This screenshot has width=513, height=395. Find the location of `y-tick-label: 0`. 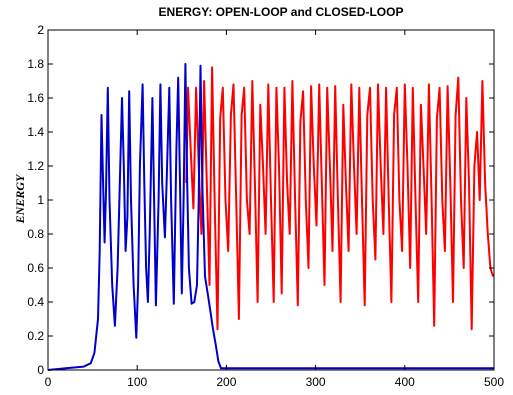

y-tick-label: 0 is located at coordinates (40, 370).